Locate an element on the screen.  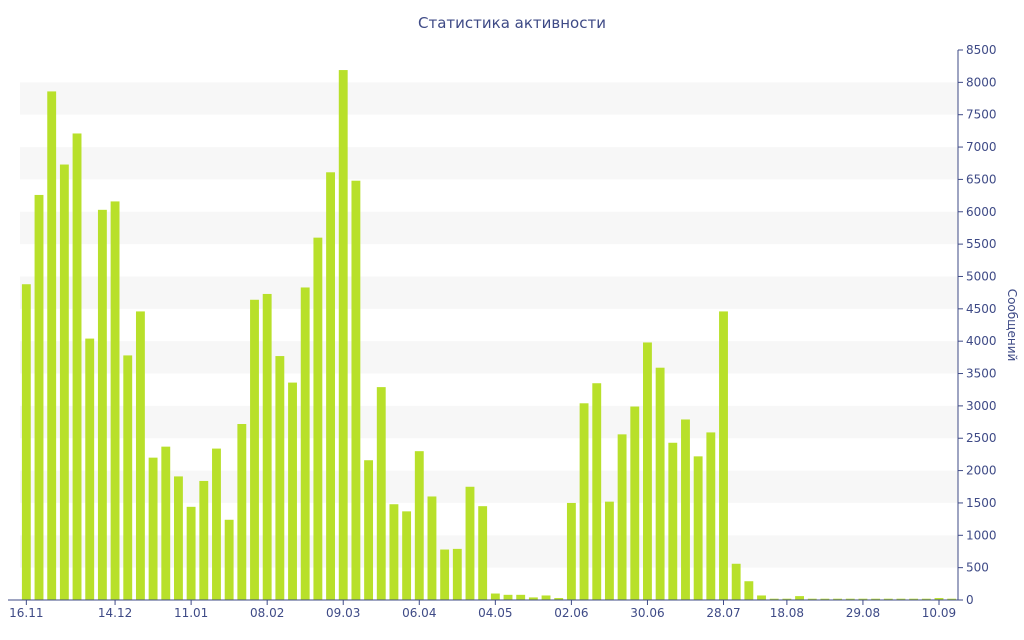
y-tick-label: 5000 is located at coordinates (981, 276).